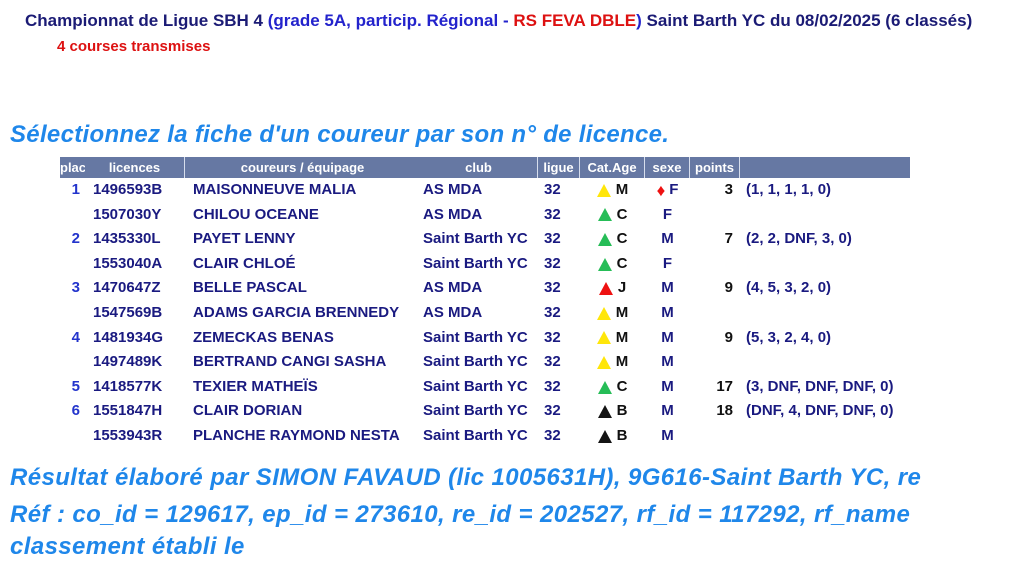 The height and width of the screenshot is (561, 1024). I want to click on cell-points: 18, so click(724, 411).